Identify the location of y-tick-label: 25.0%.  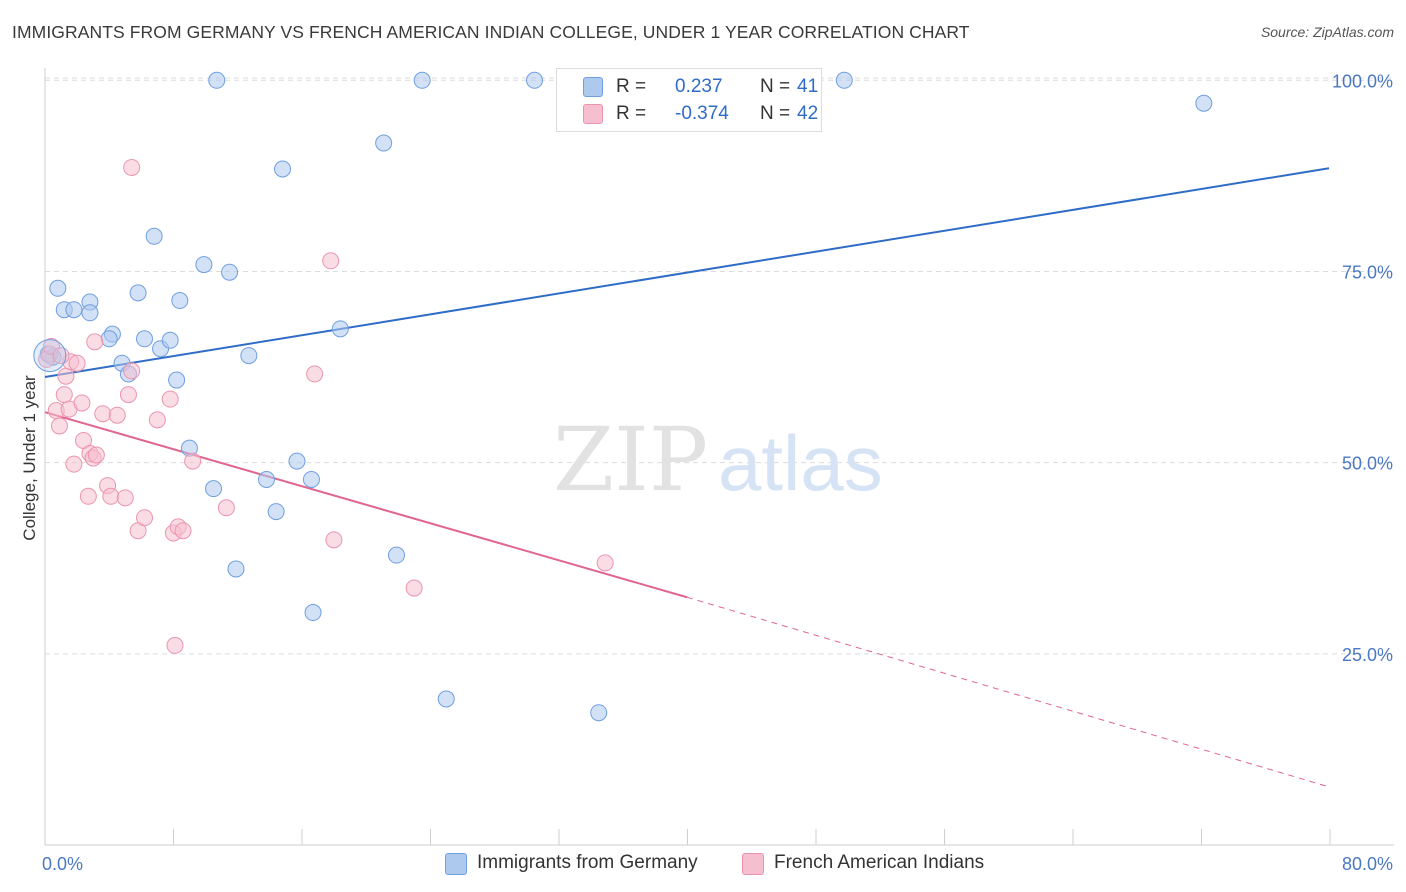
(1367, 655).